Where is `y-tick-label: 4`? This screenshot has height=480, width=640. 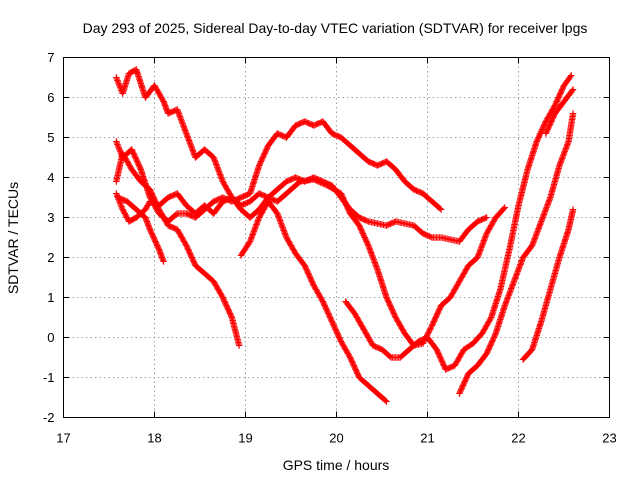
y-tick-label: 4 is located at coordinates (50, 177).